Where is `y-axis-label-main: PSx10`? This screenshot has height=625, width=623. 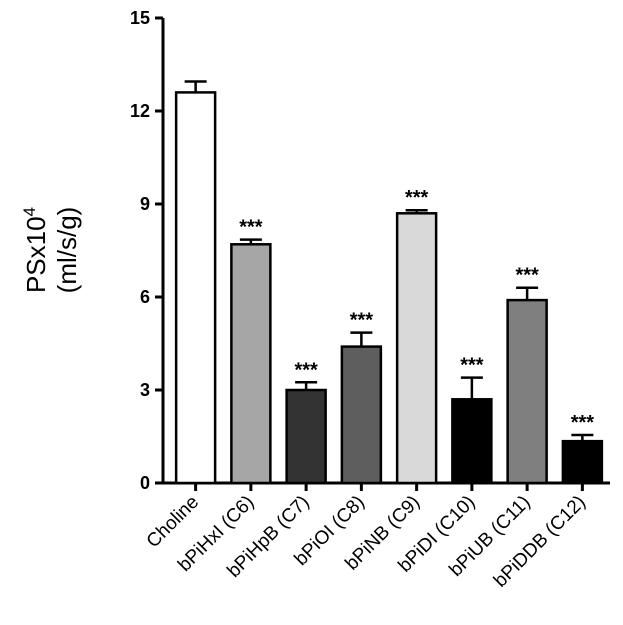 y-axis-label-main: PSx10 is located at coordinates (36, 254).